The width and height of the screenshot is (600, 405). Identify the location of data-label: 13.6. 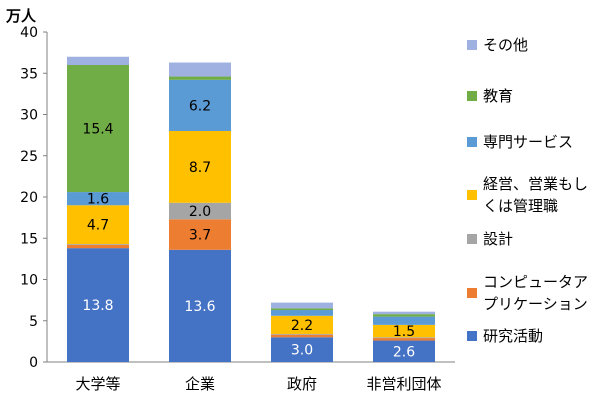
(199, 307).